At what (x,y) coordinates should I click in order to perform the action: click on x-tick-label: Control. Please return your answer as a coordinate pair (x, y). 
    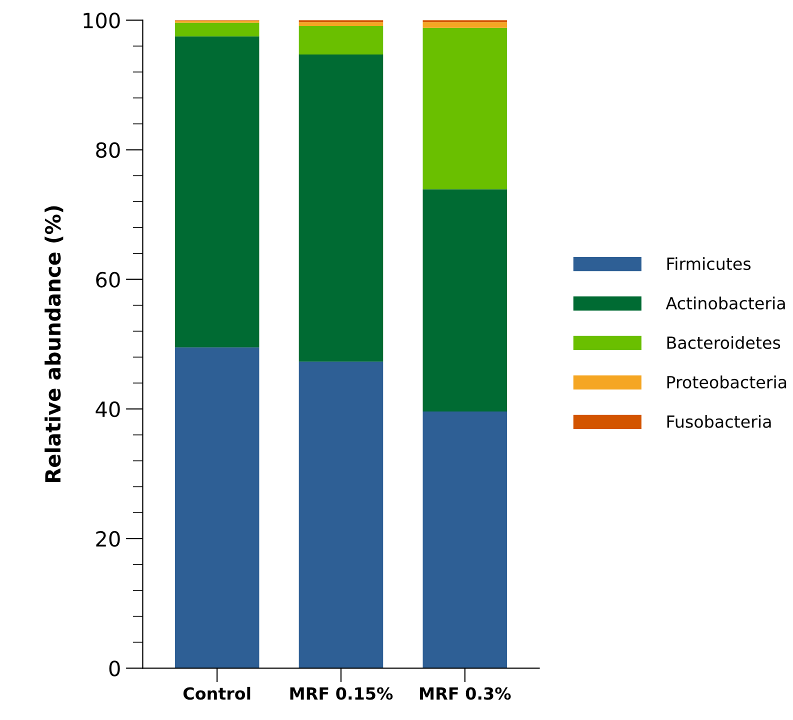
    Looking at the image, I should click on (216, 693).